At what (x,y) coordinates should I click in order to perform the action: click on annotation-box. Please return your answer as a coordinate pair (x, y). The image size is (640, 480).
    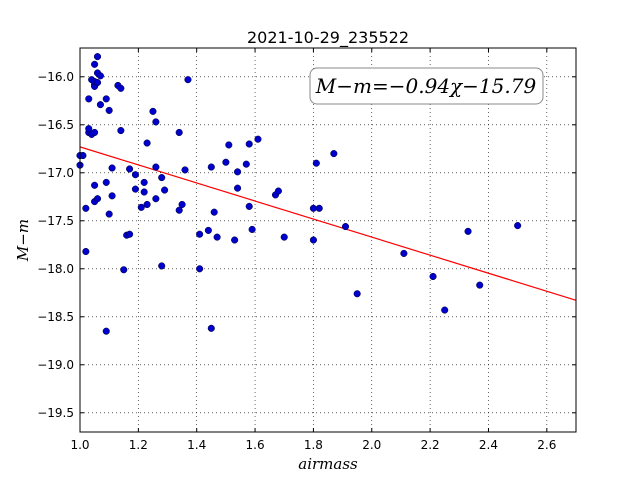
    Looking at the image, I should click on (426, 86).